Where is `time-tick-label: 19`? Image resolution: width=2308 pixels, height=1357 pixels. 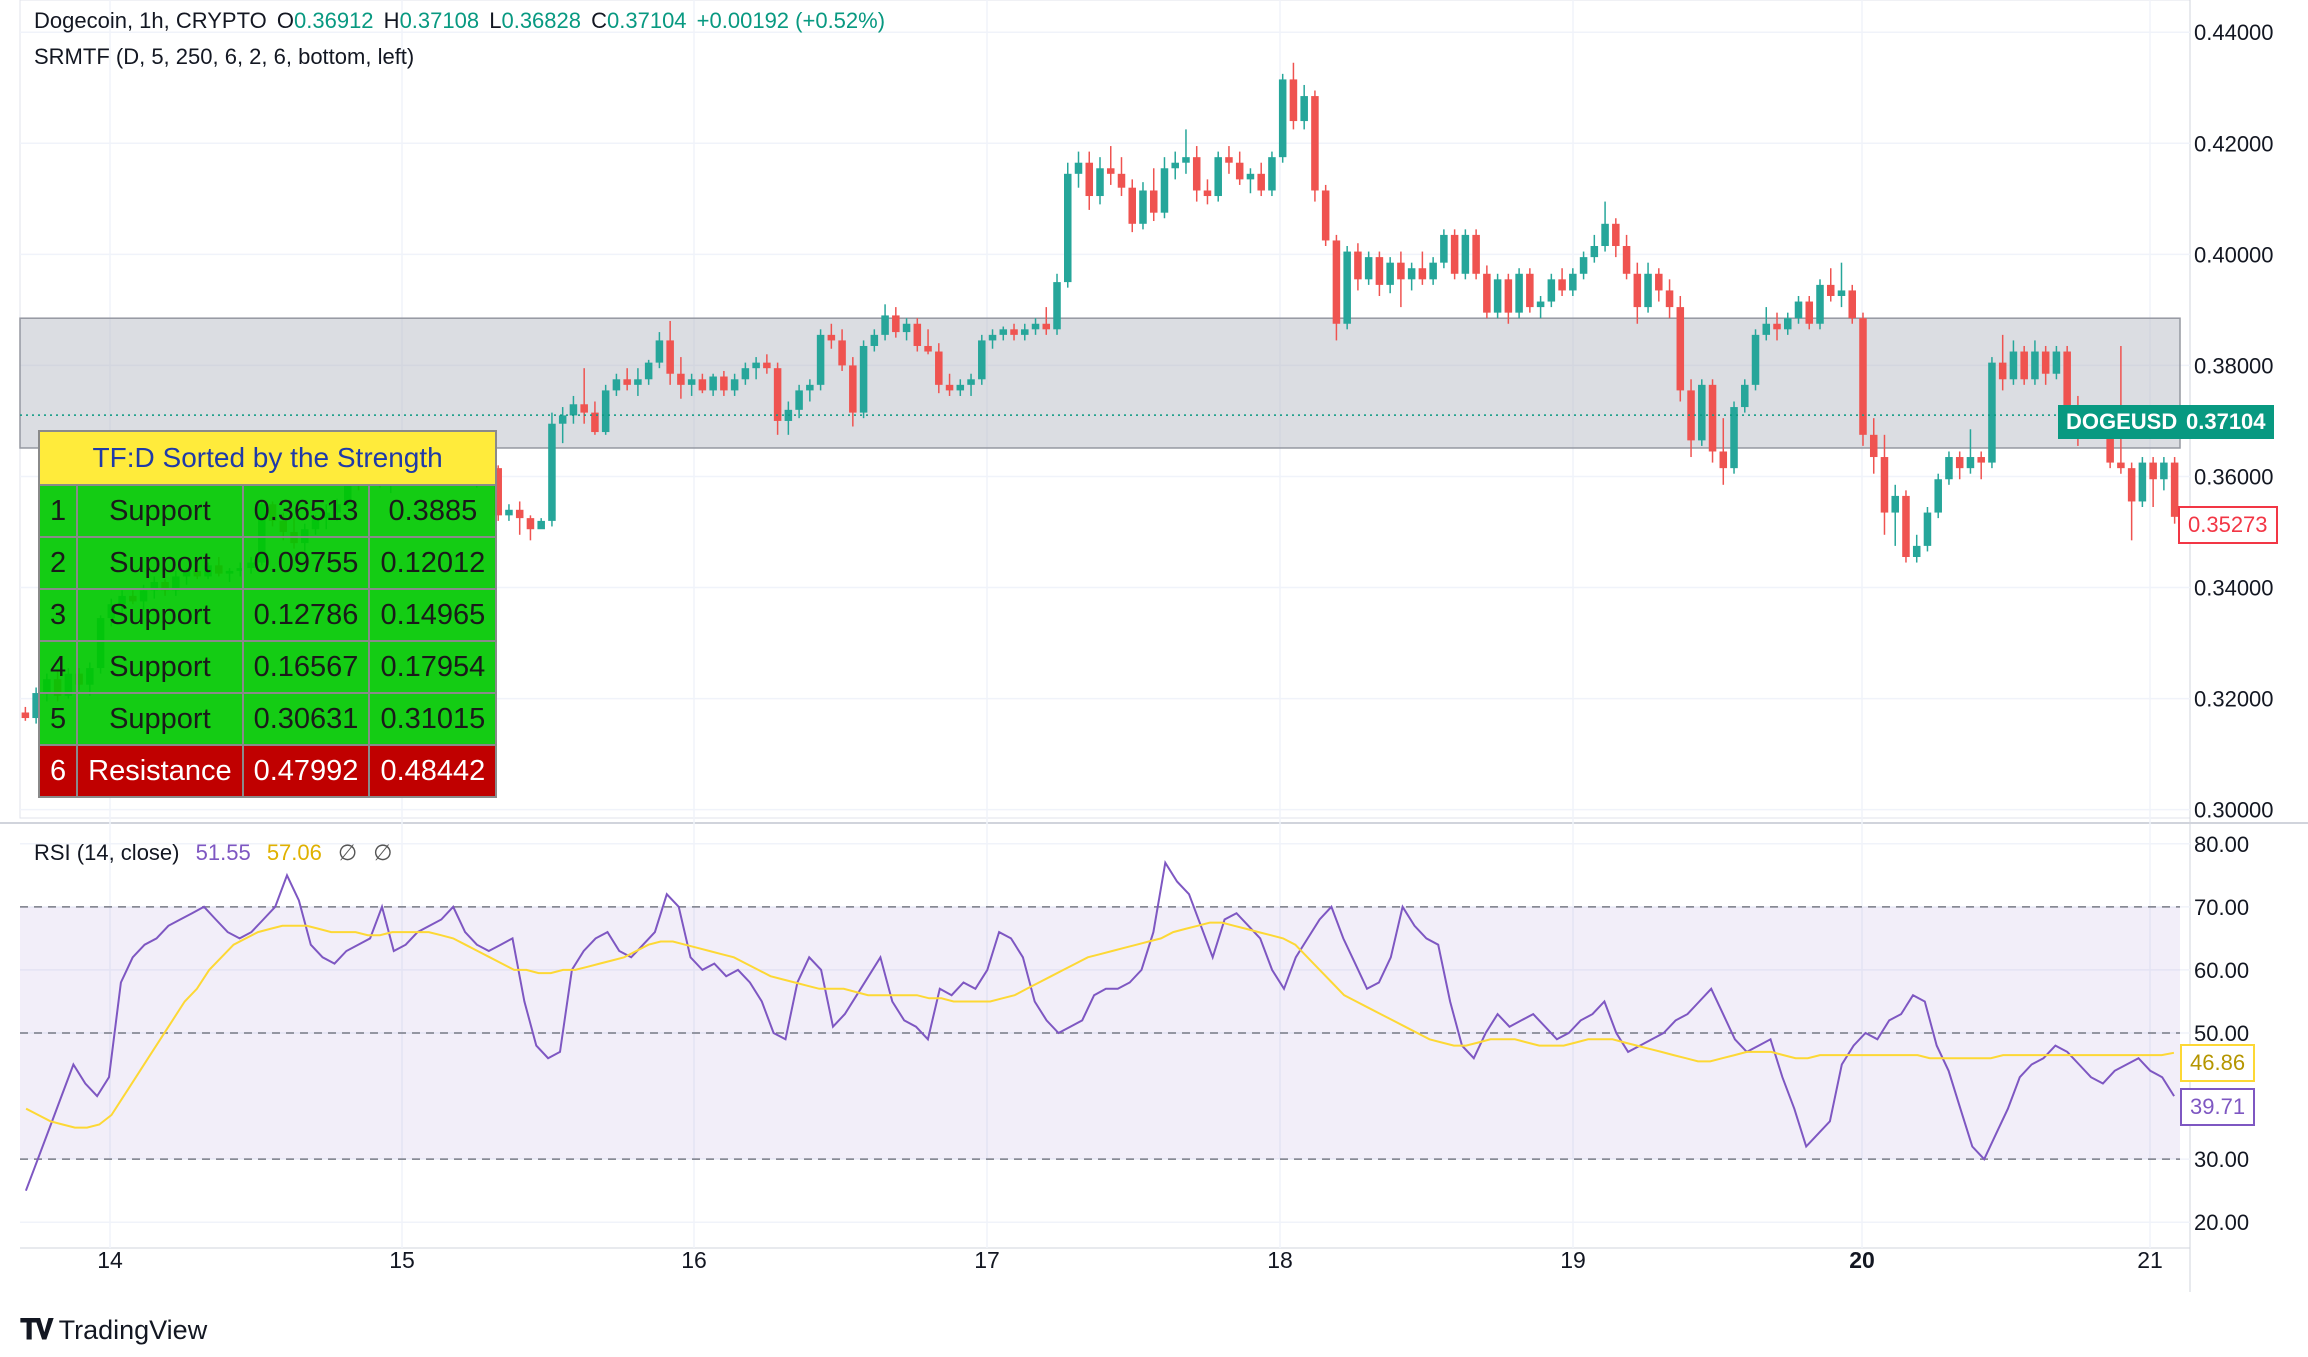 time-tick-label: 19 is located at coordinates (1573, 1260).